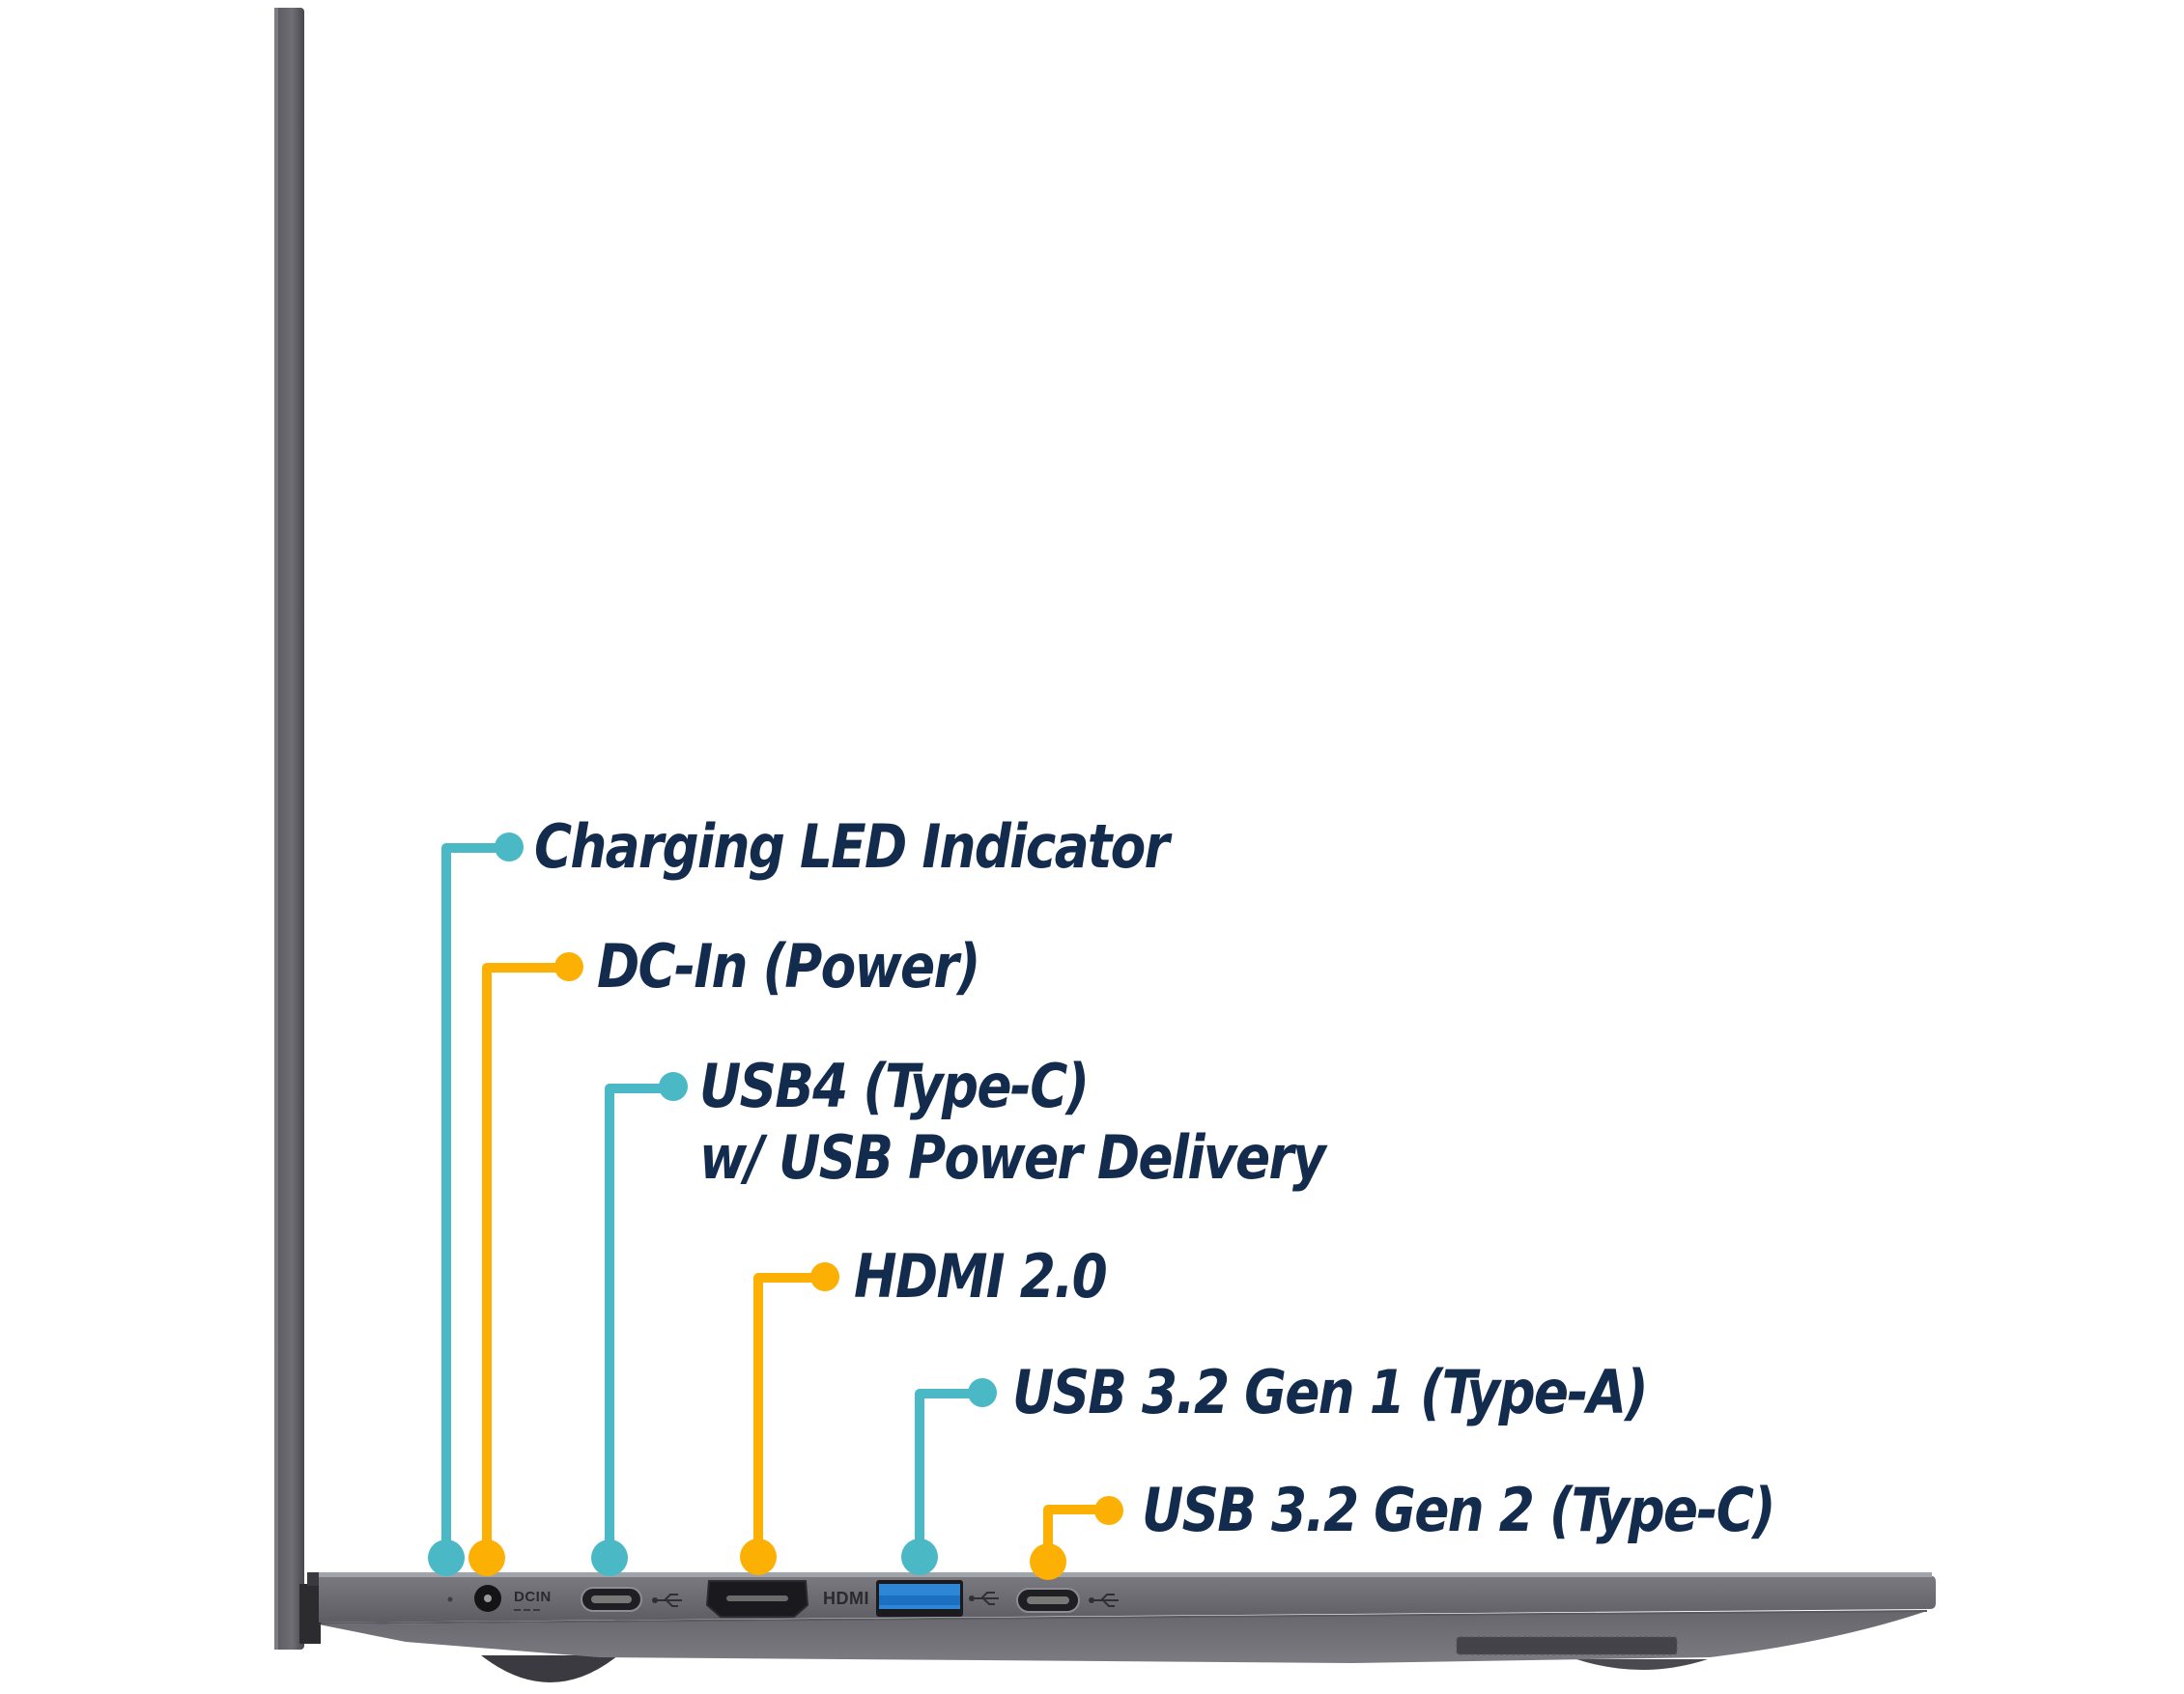  Describe the element at coordinates (508, 1598) in the screenshot. I see `dc-in-port` at that location.